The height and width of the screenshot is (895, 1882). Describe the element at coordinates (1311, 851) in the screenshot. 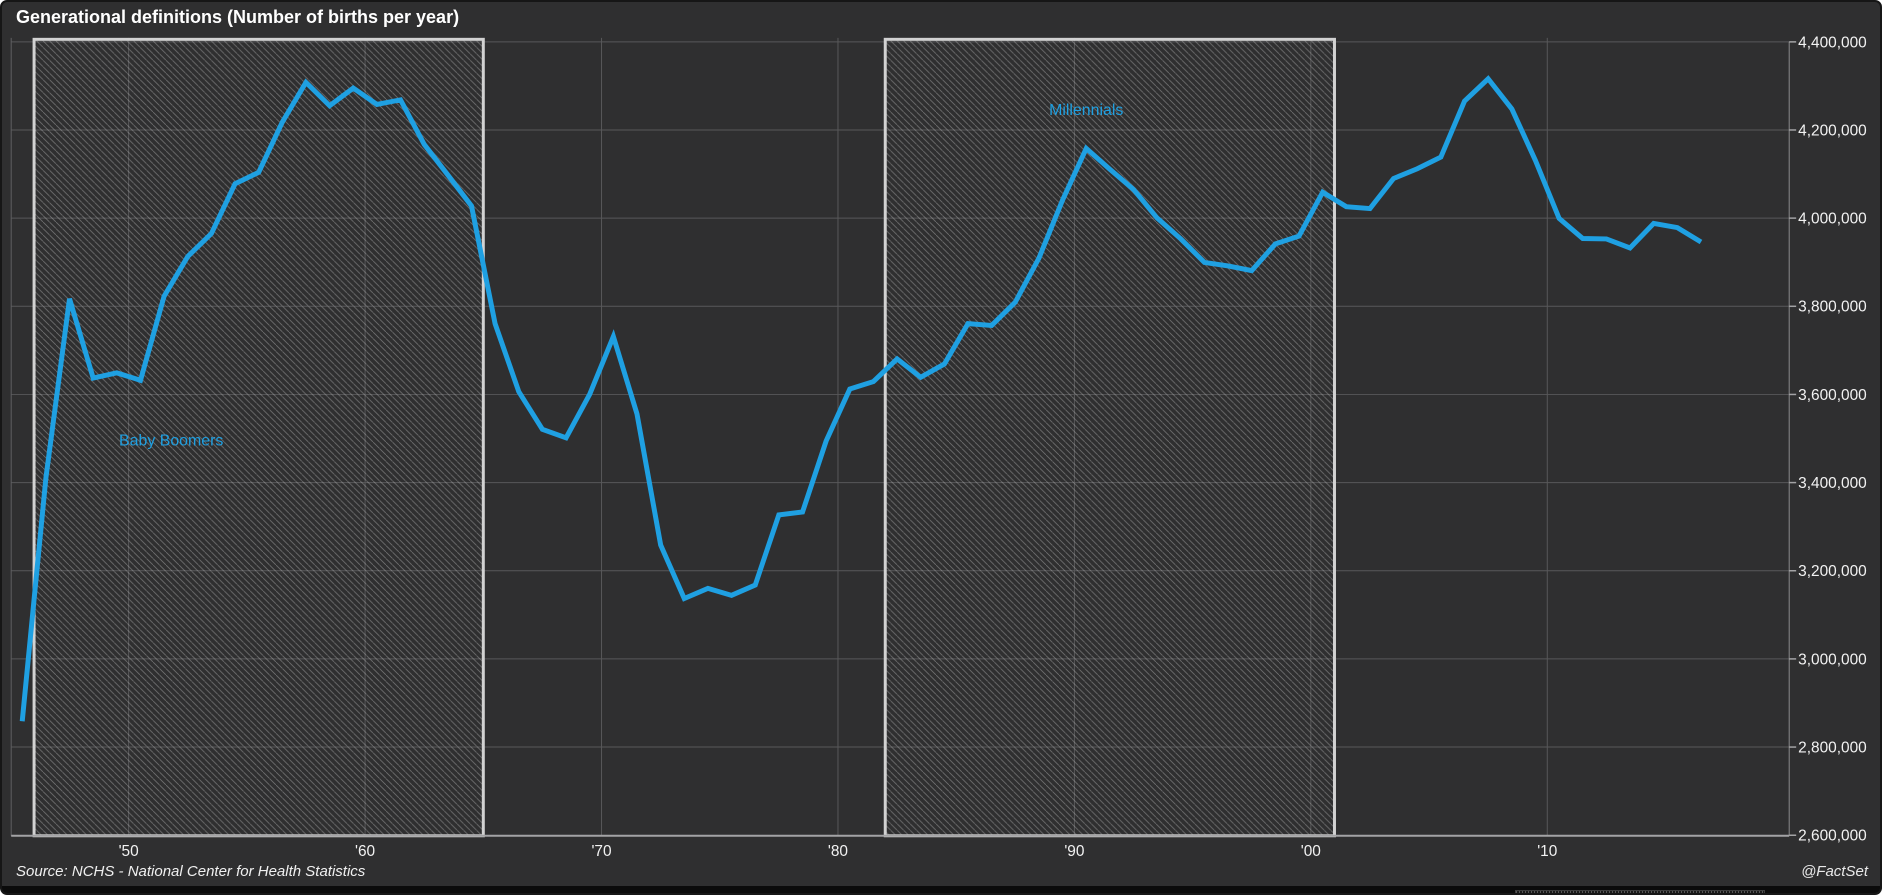

I see `x-axis-label: '00` at that location.